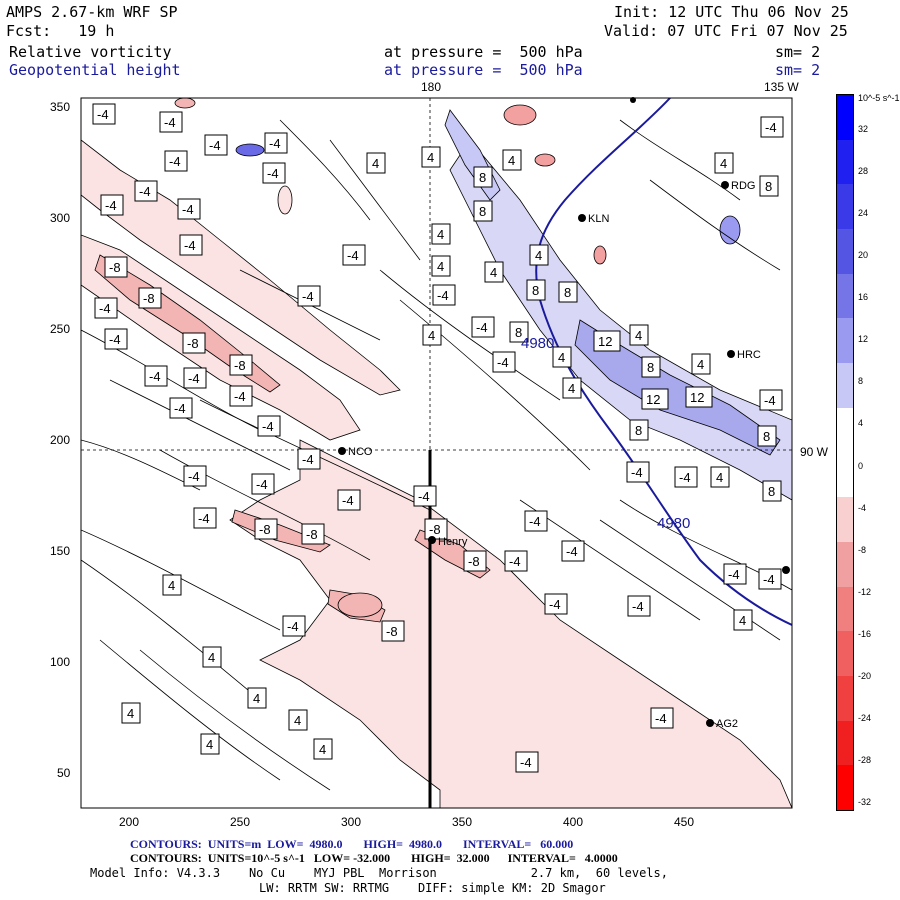 This screenshot has width=900, height=900. Describe the element at coordinates (129, 822) in the screenshot. I see `x-tick-200: 200` at that location.